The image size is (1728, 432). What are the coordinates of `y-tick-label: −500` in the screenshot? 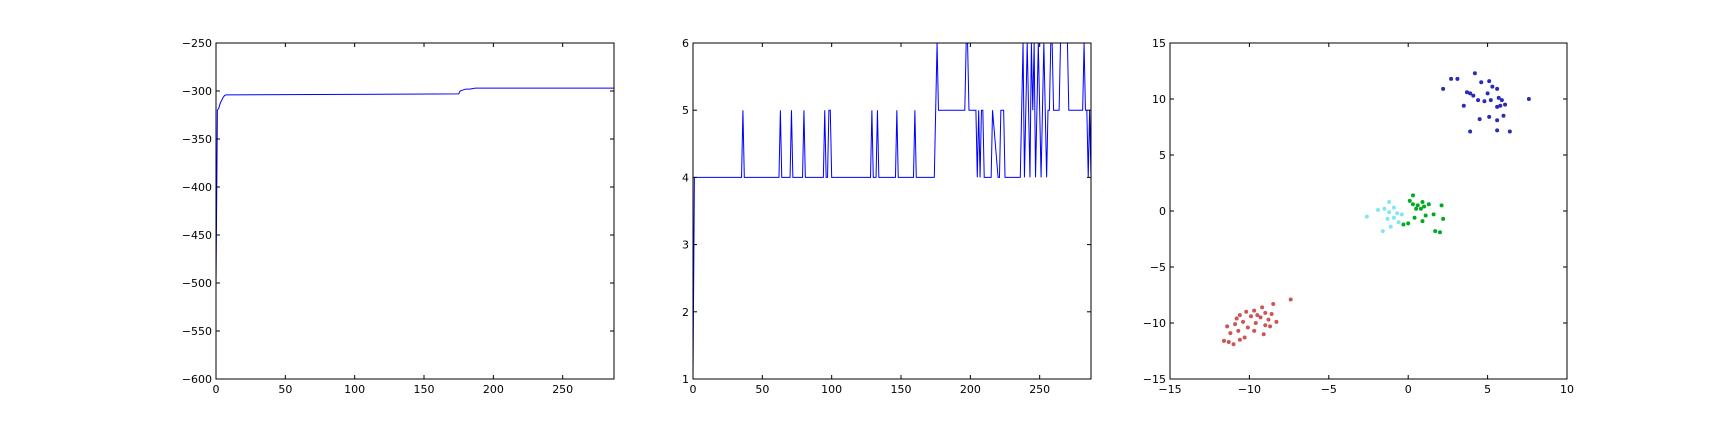 It's located at (197, 283).